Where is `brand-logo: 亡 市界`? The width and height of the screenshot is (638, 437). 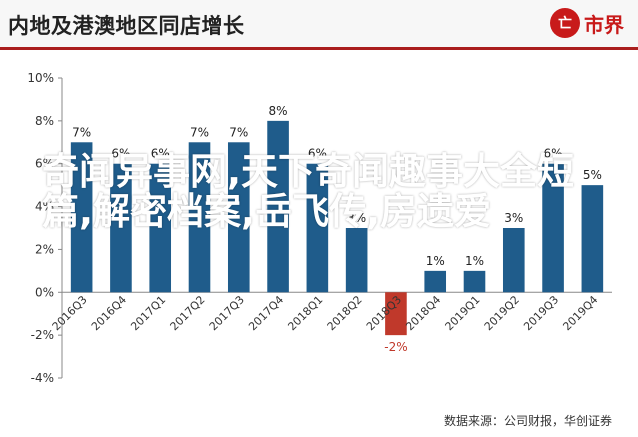 brand-logo: 亡 市界 is located at coordinates (587, 23).